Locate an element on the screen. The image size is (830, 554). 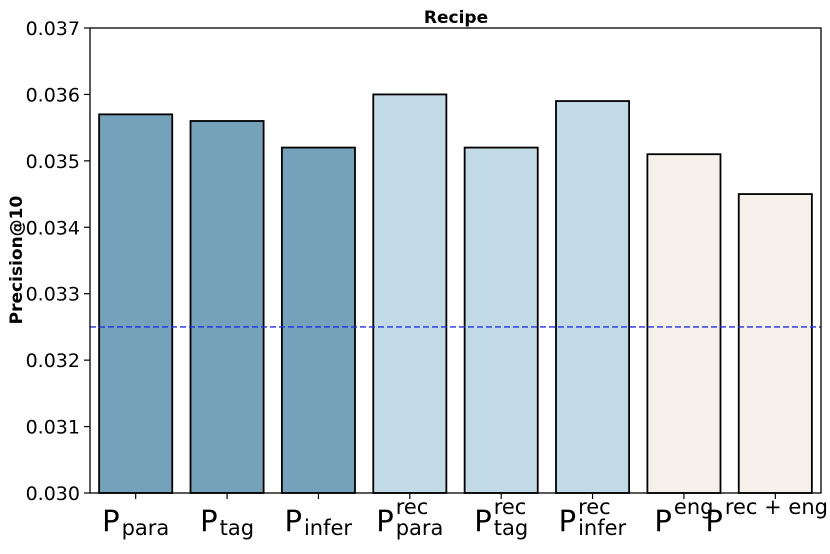
y-tick-label: 0.036 is located at coordinates (53, 95).